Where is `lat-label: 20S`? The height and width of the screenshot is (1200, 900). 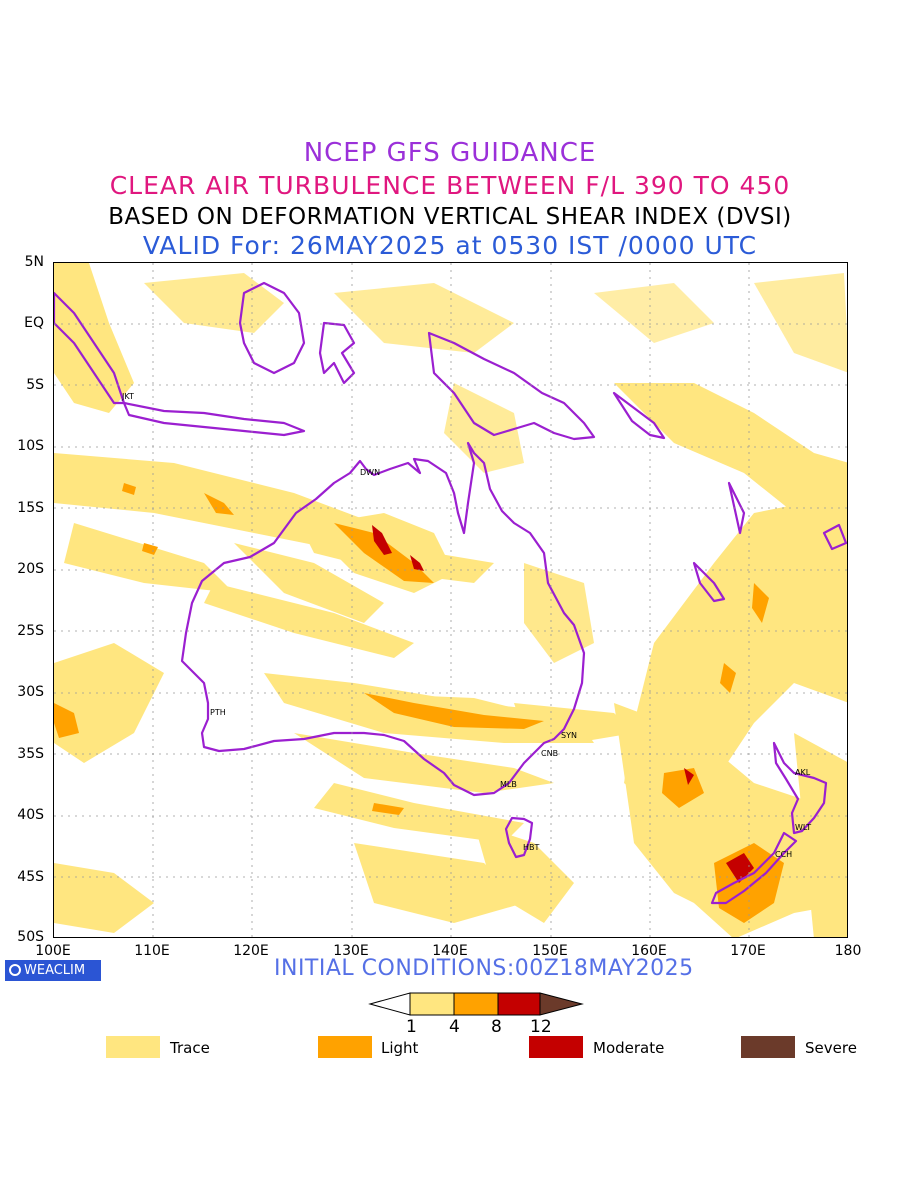 lat-label: 20S is located at coordinates (30, 569).